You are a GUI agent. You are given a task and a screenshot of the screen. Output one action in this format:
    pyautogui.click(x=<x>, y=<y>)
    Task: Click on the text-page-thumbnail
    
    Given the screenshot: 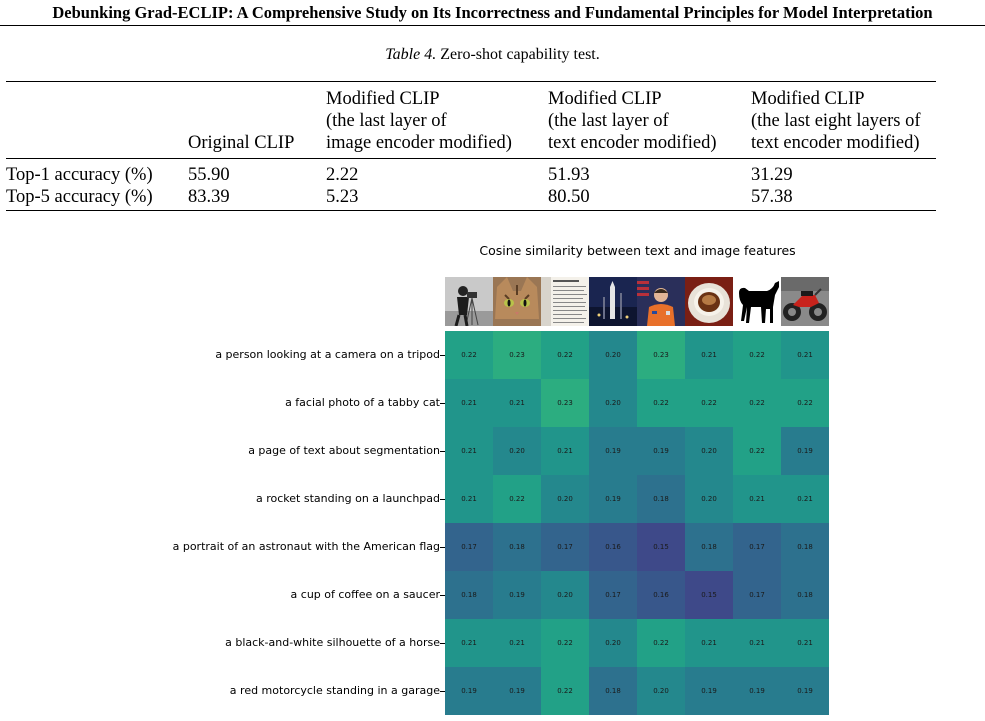 What is the action you would take?
    pyautogui.click(x=565, y=301)
    